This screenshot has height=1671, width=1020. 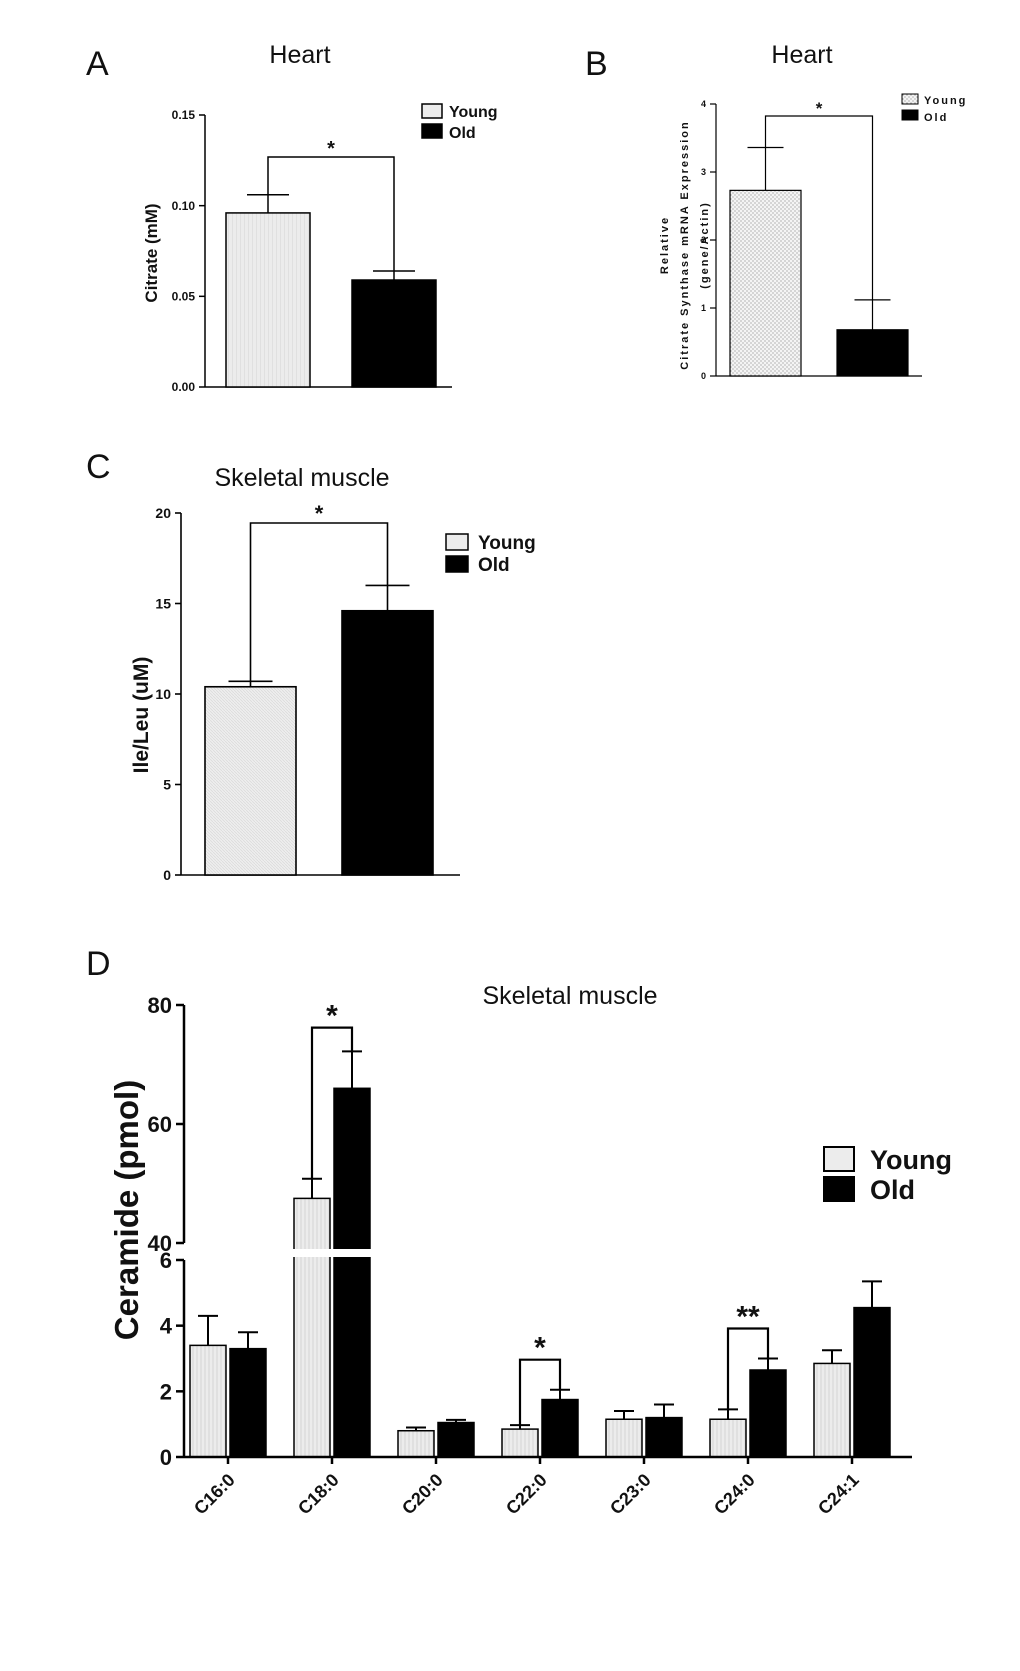 I want to click on x-tick-label: C16:0, so click(x=214, y=1494).